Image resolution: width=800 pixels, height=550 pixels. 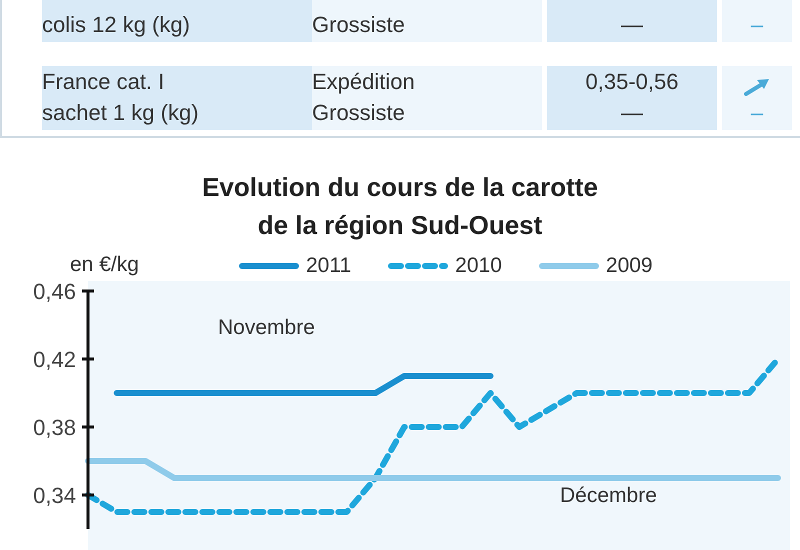 What do you see at coordinates (54, 495) in the screenshot?
I see `y-tick-label: 0,34` at bounding box center [54, 495].